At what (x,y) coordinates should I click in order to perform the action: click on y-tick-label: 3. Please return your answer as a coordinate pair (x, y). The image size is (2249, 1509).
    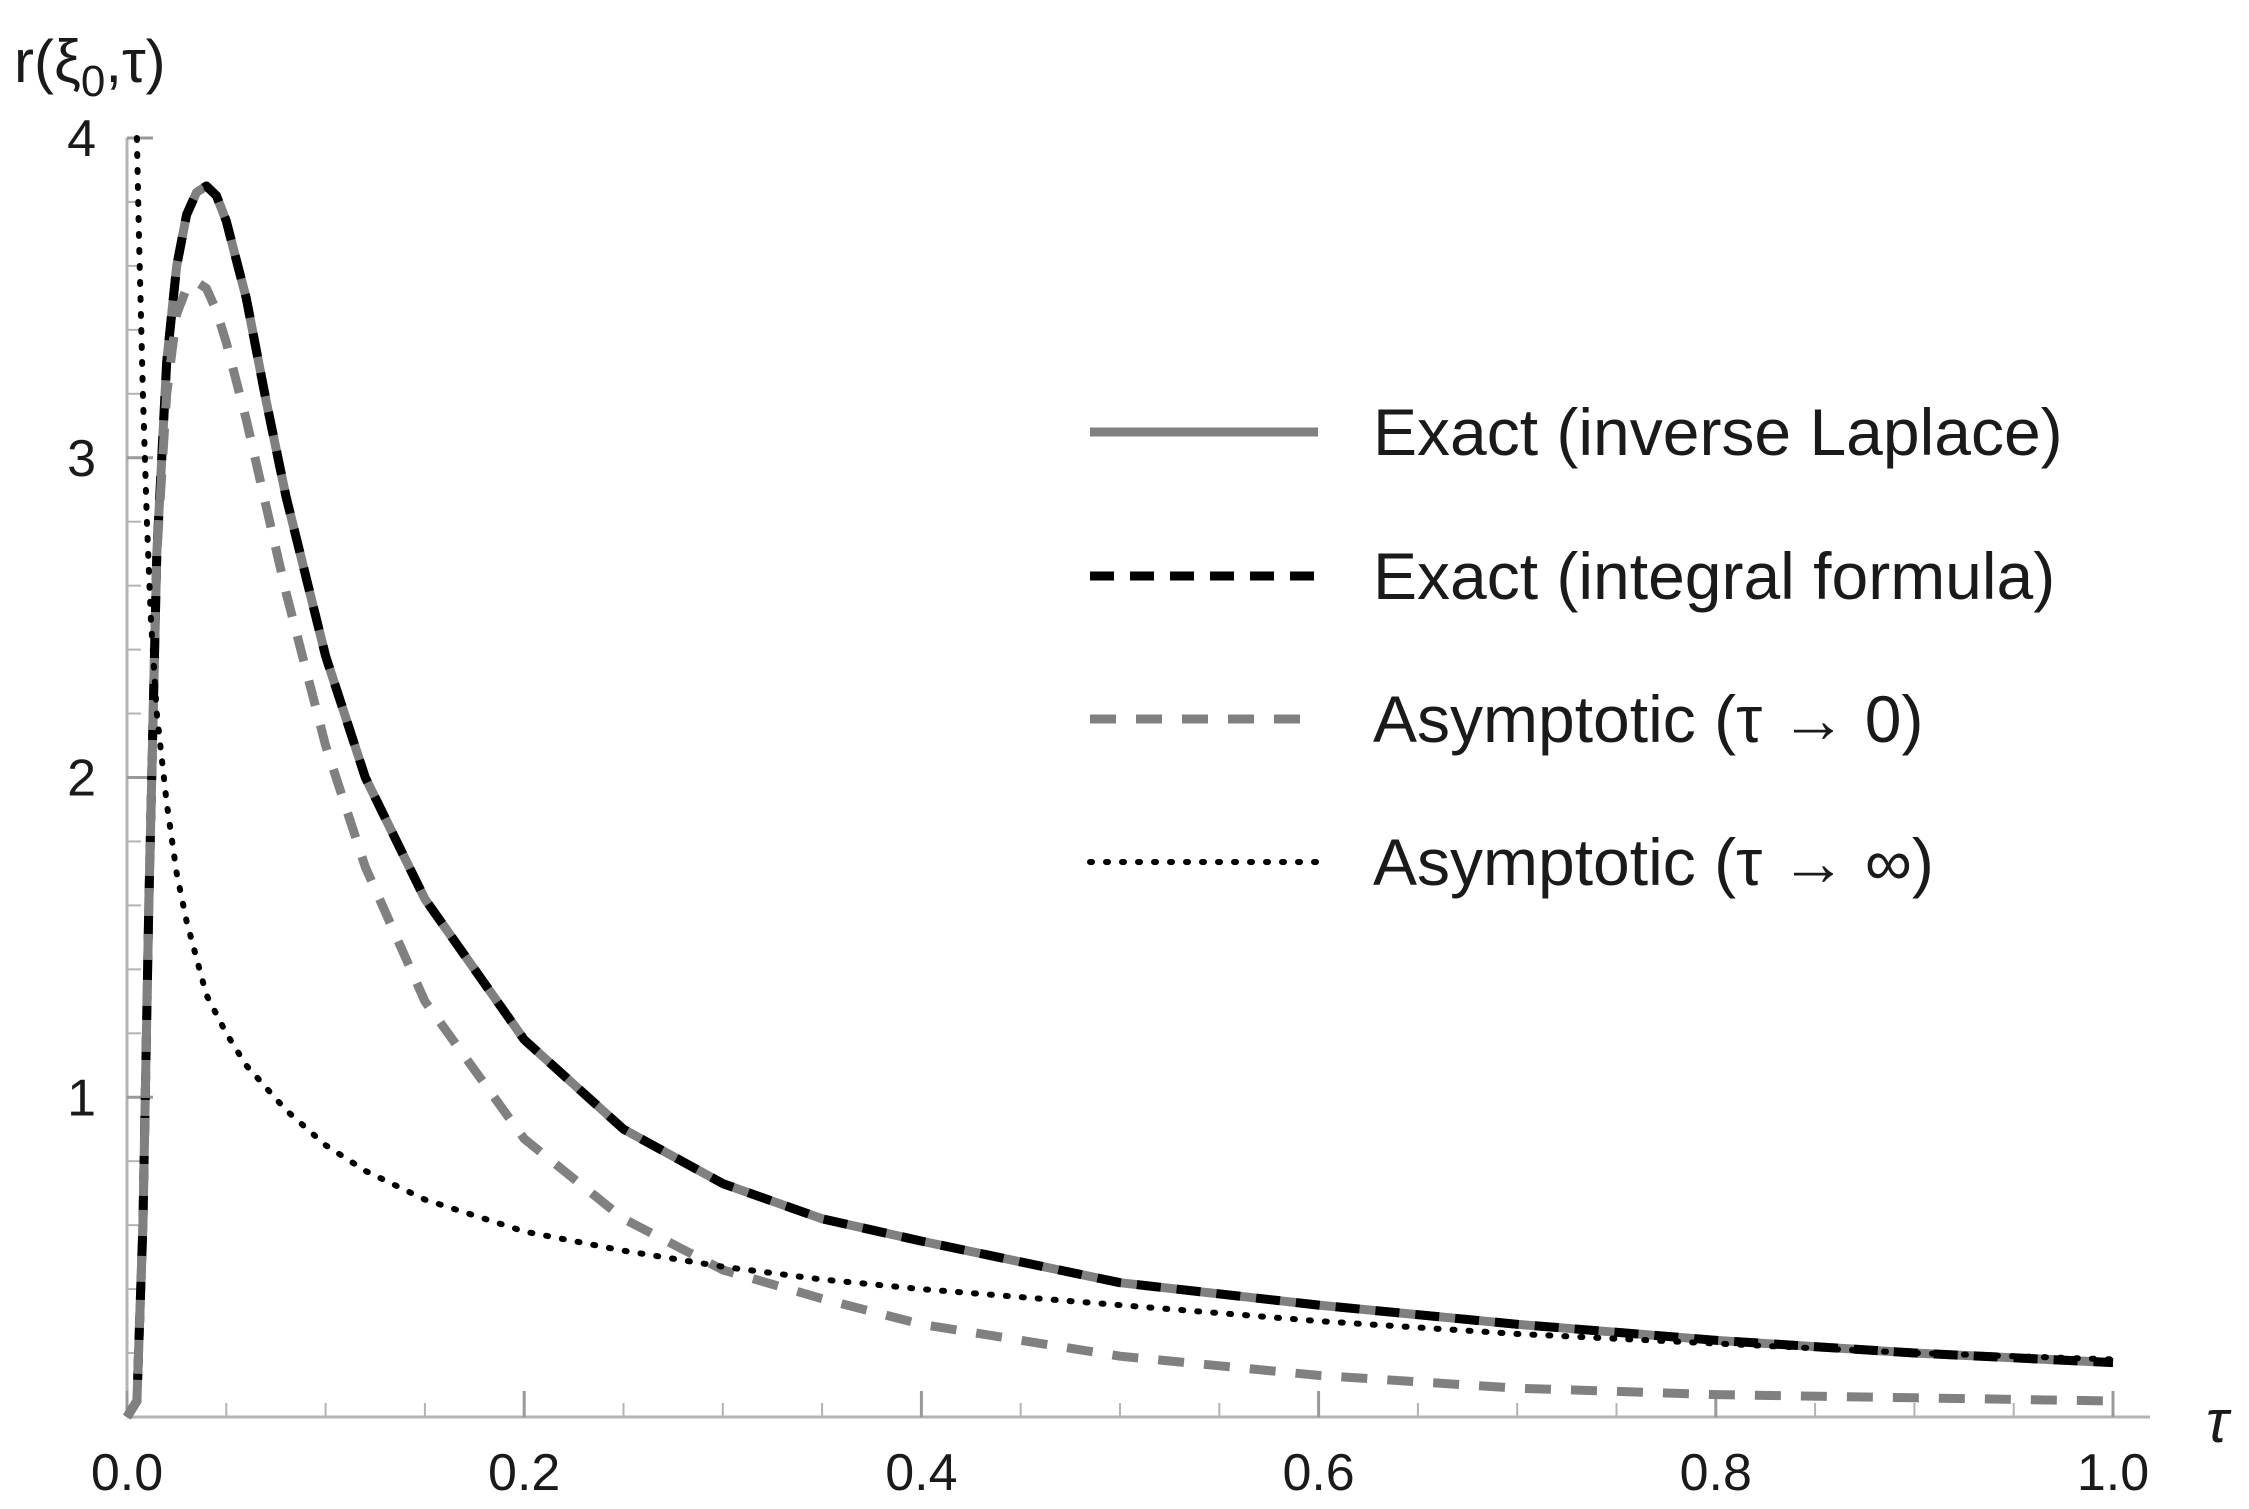
    Looking at the image, I should click on (81, 459).